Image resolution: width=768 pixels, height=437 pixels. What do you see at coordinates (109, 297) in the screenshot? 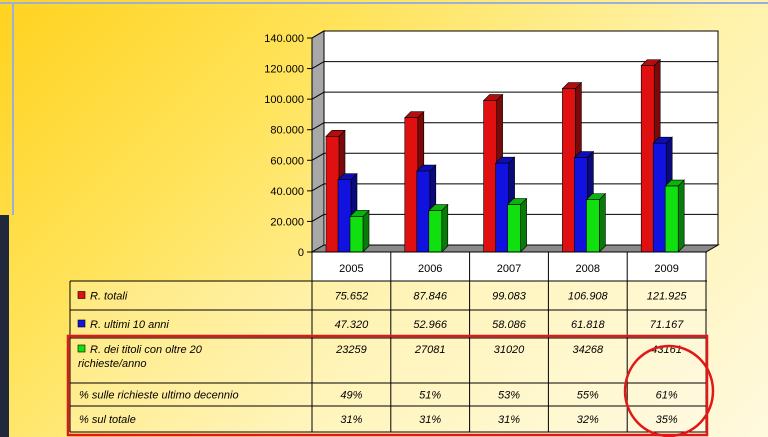
I see `row-label: R. totali` at bounding box center [109, 297].